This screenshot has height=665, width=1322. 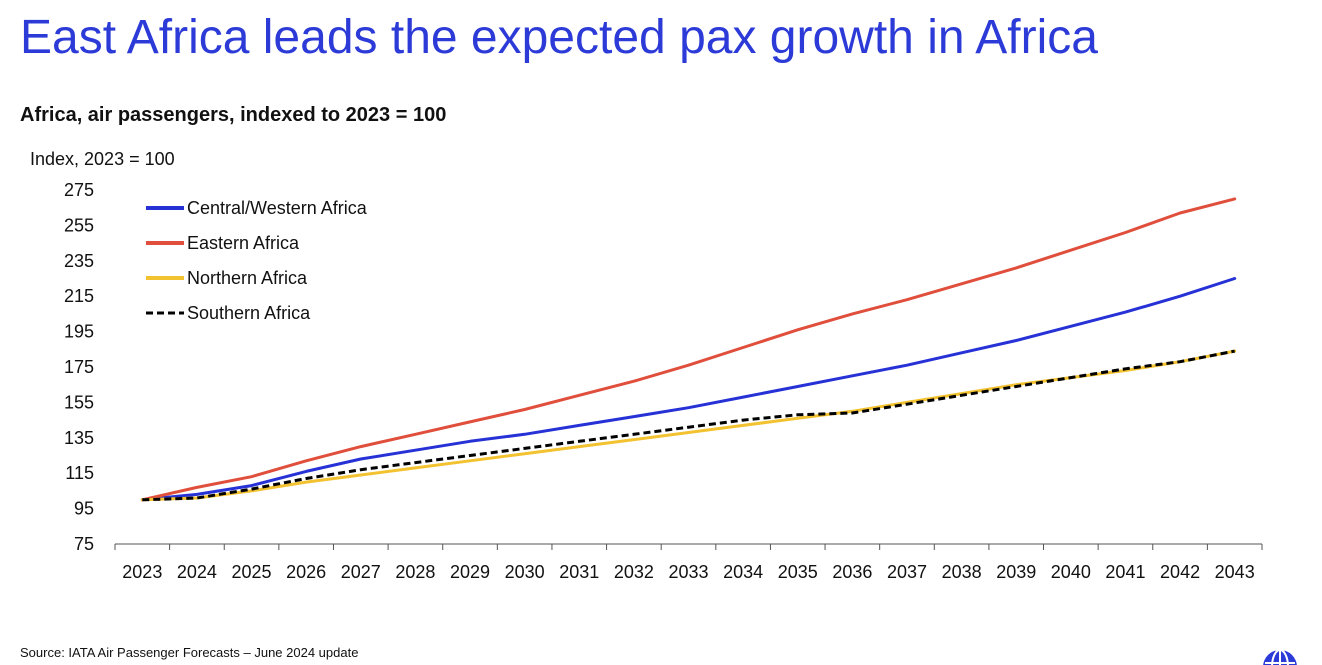 I want to click on x-tick-label: 2029, so click(x=470, y=572).